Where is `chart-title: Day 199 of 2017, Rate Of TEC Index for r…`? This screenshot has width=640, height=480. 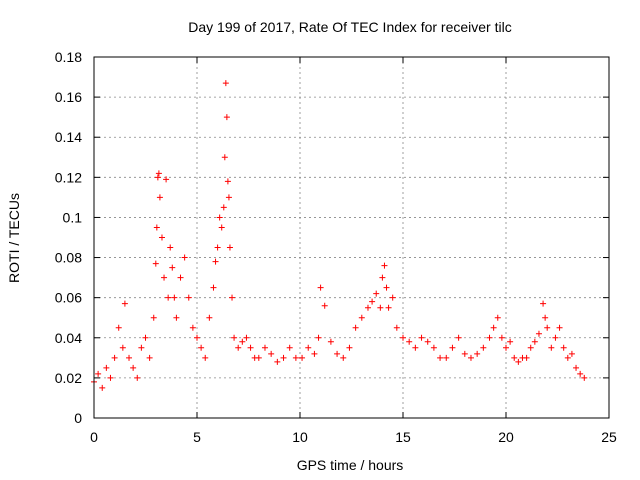
chart-title: Day 199 of 2017, Rate Of TEC Index for r… is located at coordinates (349, 27).